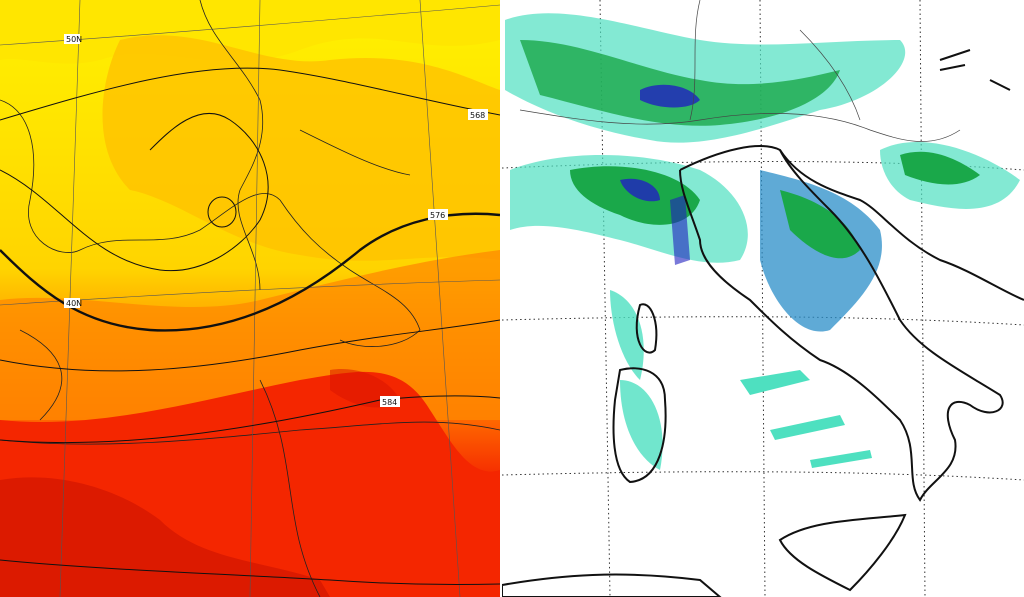 The width and height of the screenshot is (1024, 597). I want to click on contour-label: 568, so click(477, 115).